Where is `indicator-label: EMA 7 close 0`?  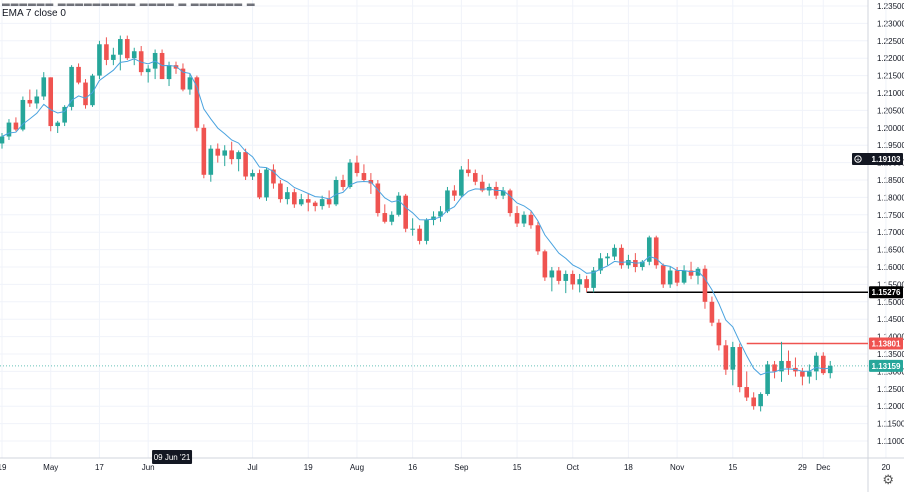
indicator-label: EMA 7 close 0 is located at coordinates (34, 13).